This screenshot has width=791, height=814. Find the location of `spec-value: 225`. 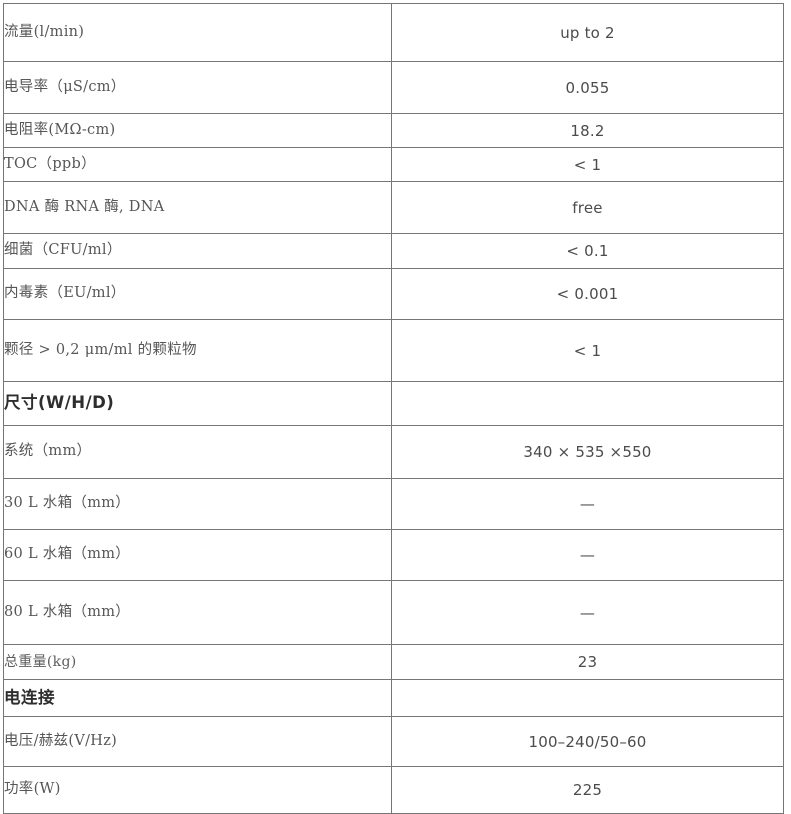

spec-value: 225 is located at coordinates (587, 790).